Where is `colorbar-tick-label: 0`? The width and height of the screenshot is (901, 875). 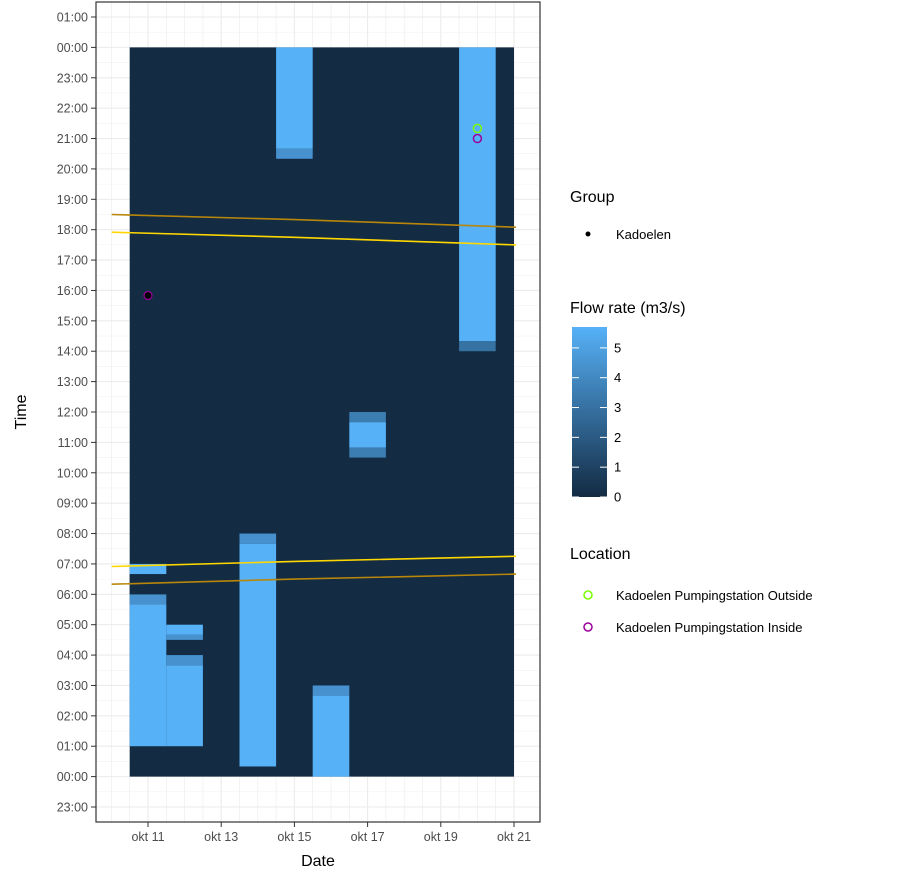 colorbar-tick-label: 0 is located at coordinates (617, 497).